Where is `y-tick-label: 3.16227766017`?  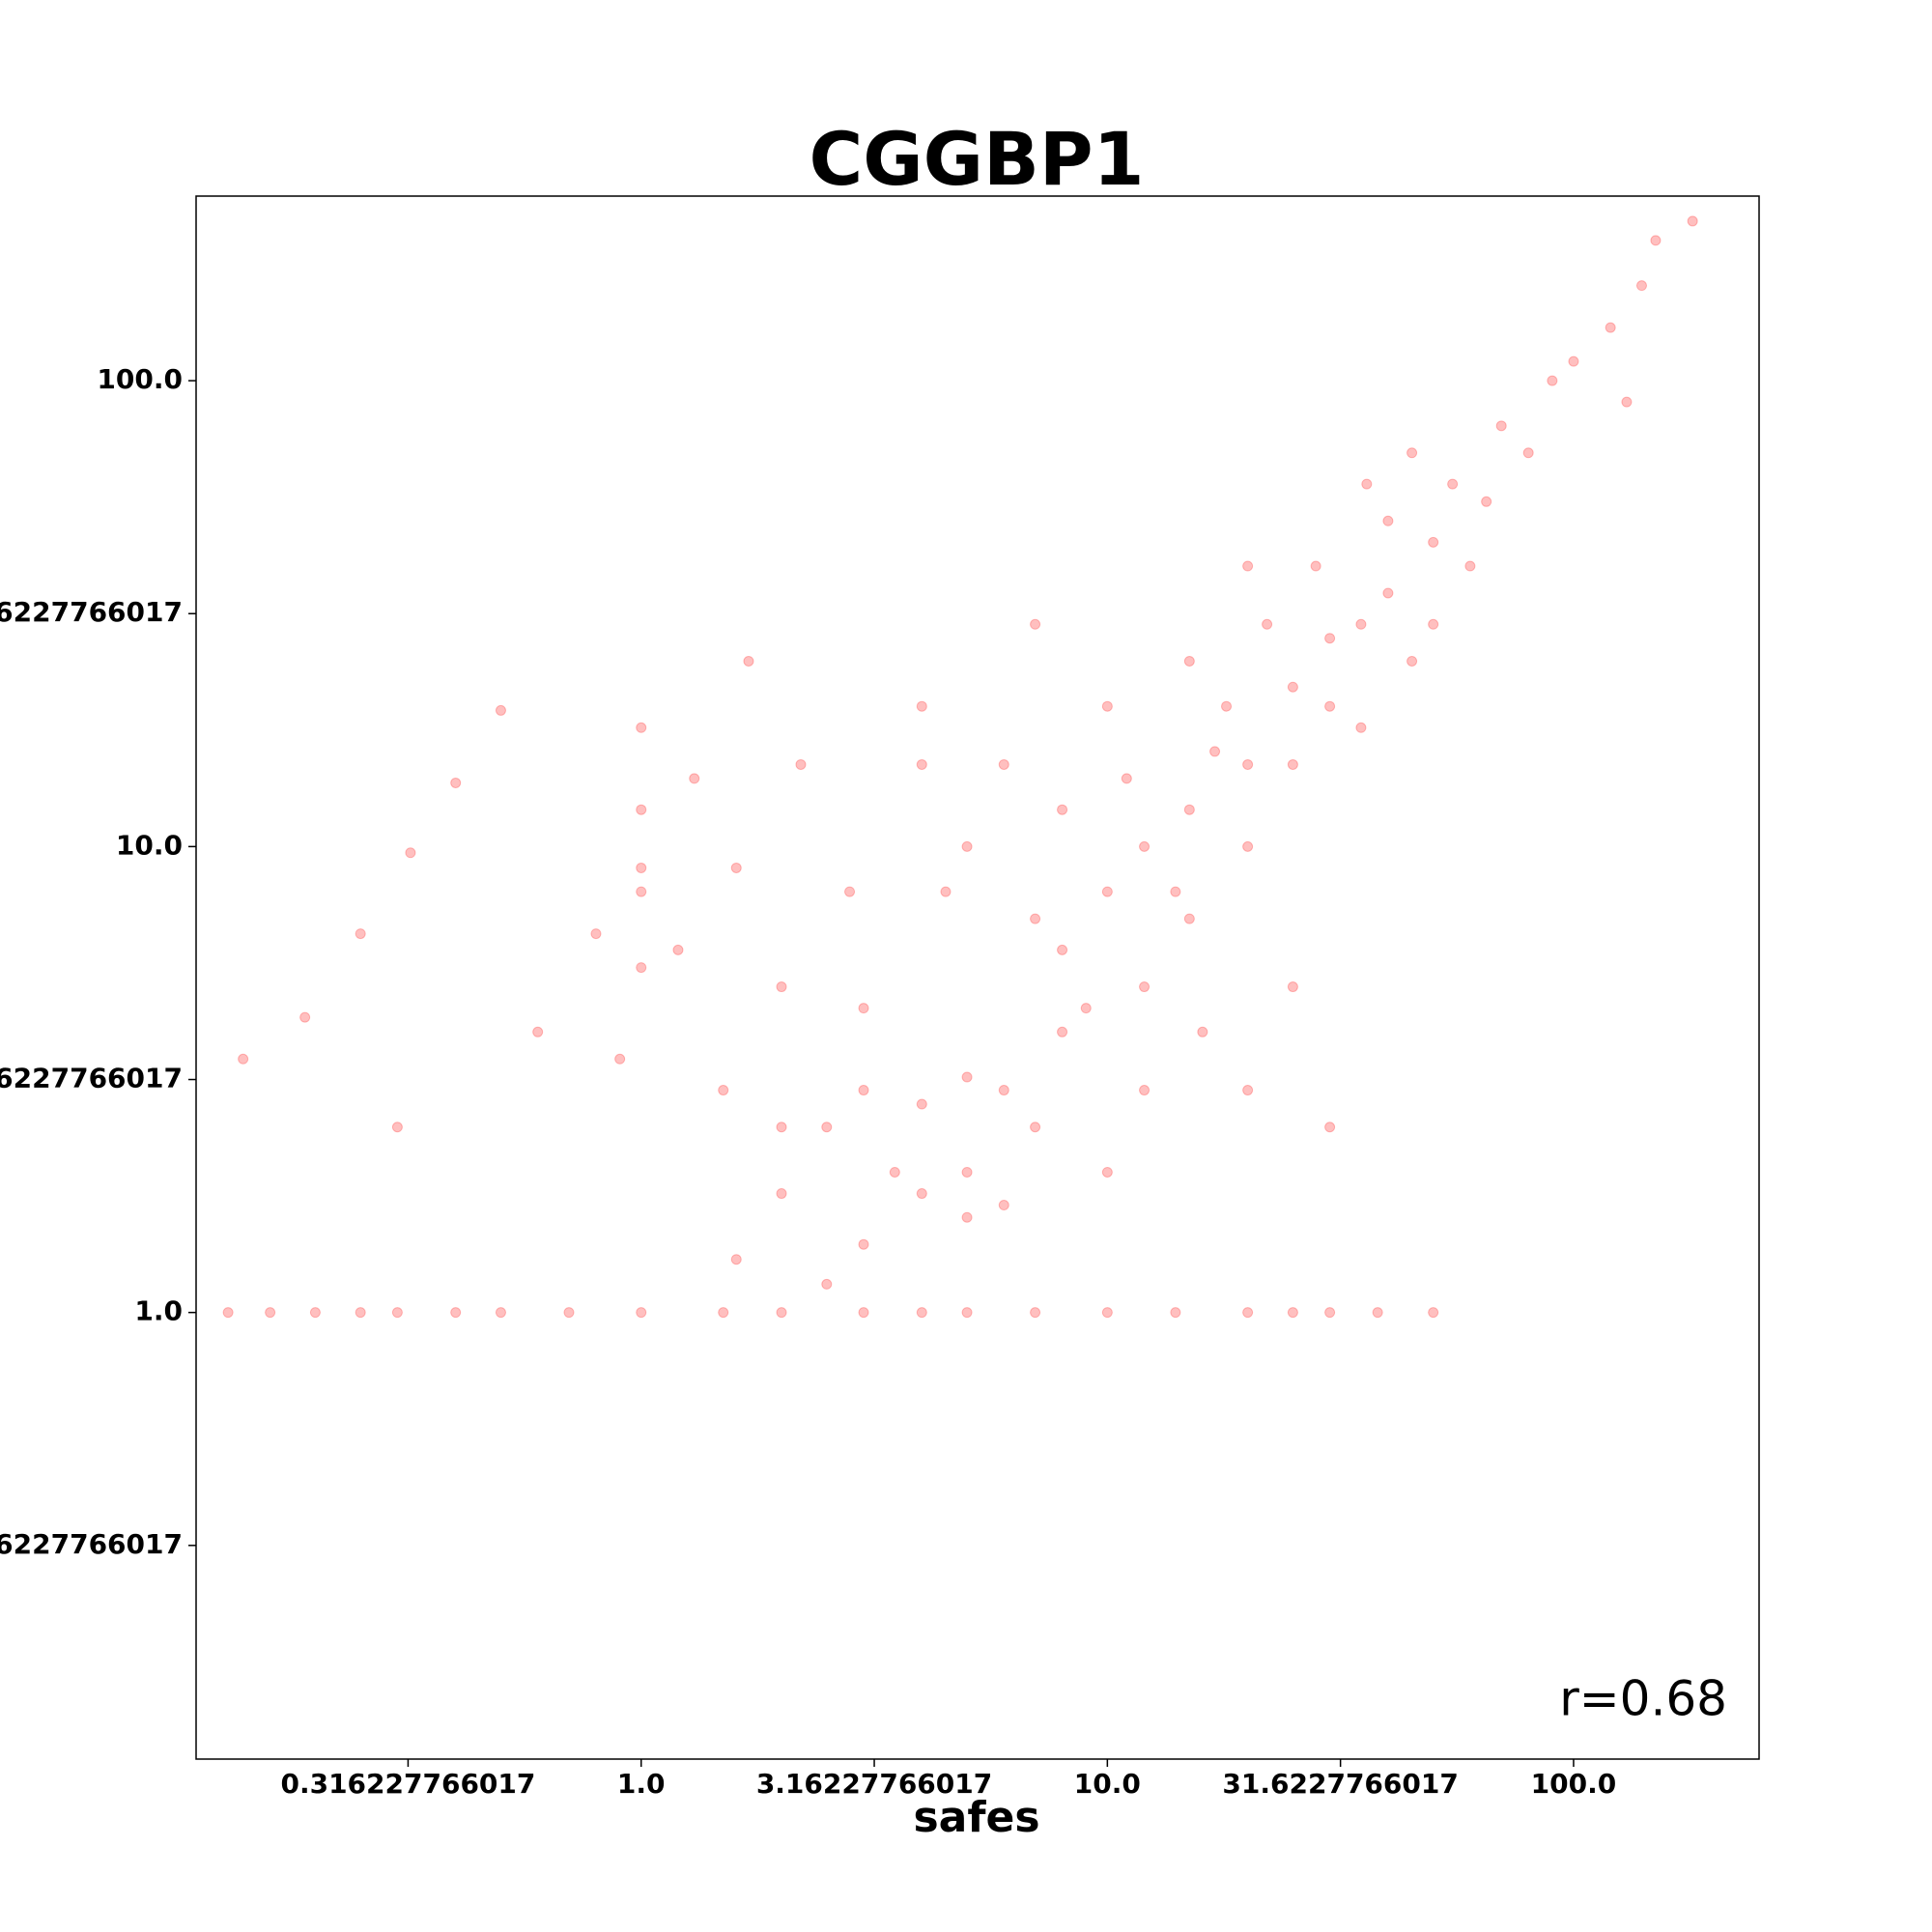
y-tick-label: 3.16227766017 is located at coordinates (91, 1078).